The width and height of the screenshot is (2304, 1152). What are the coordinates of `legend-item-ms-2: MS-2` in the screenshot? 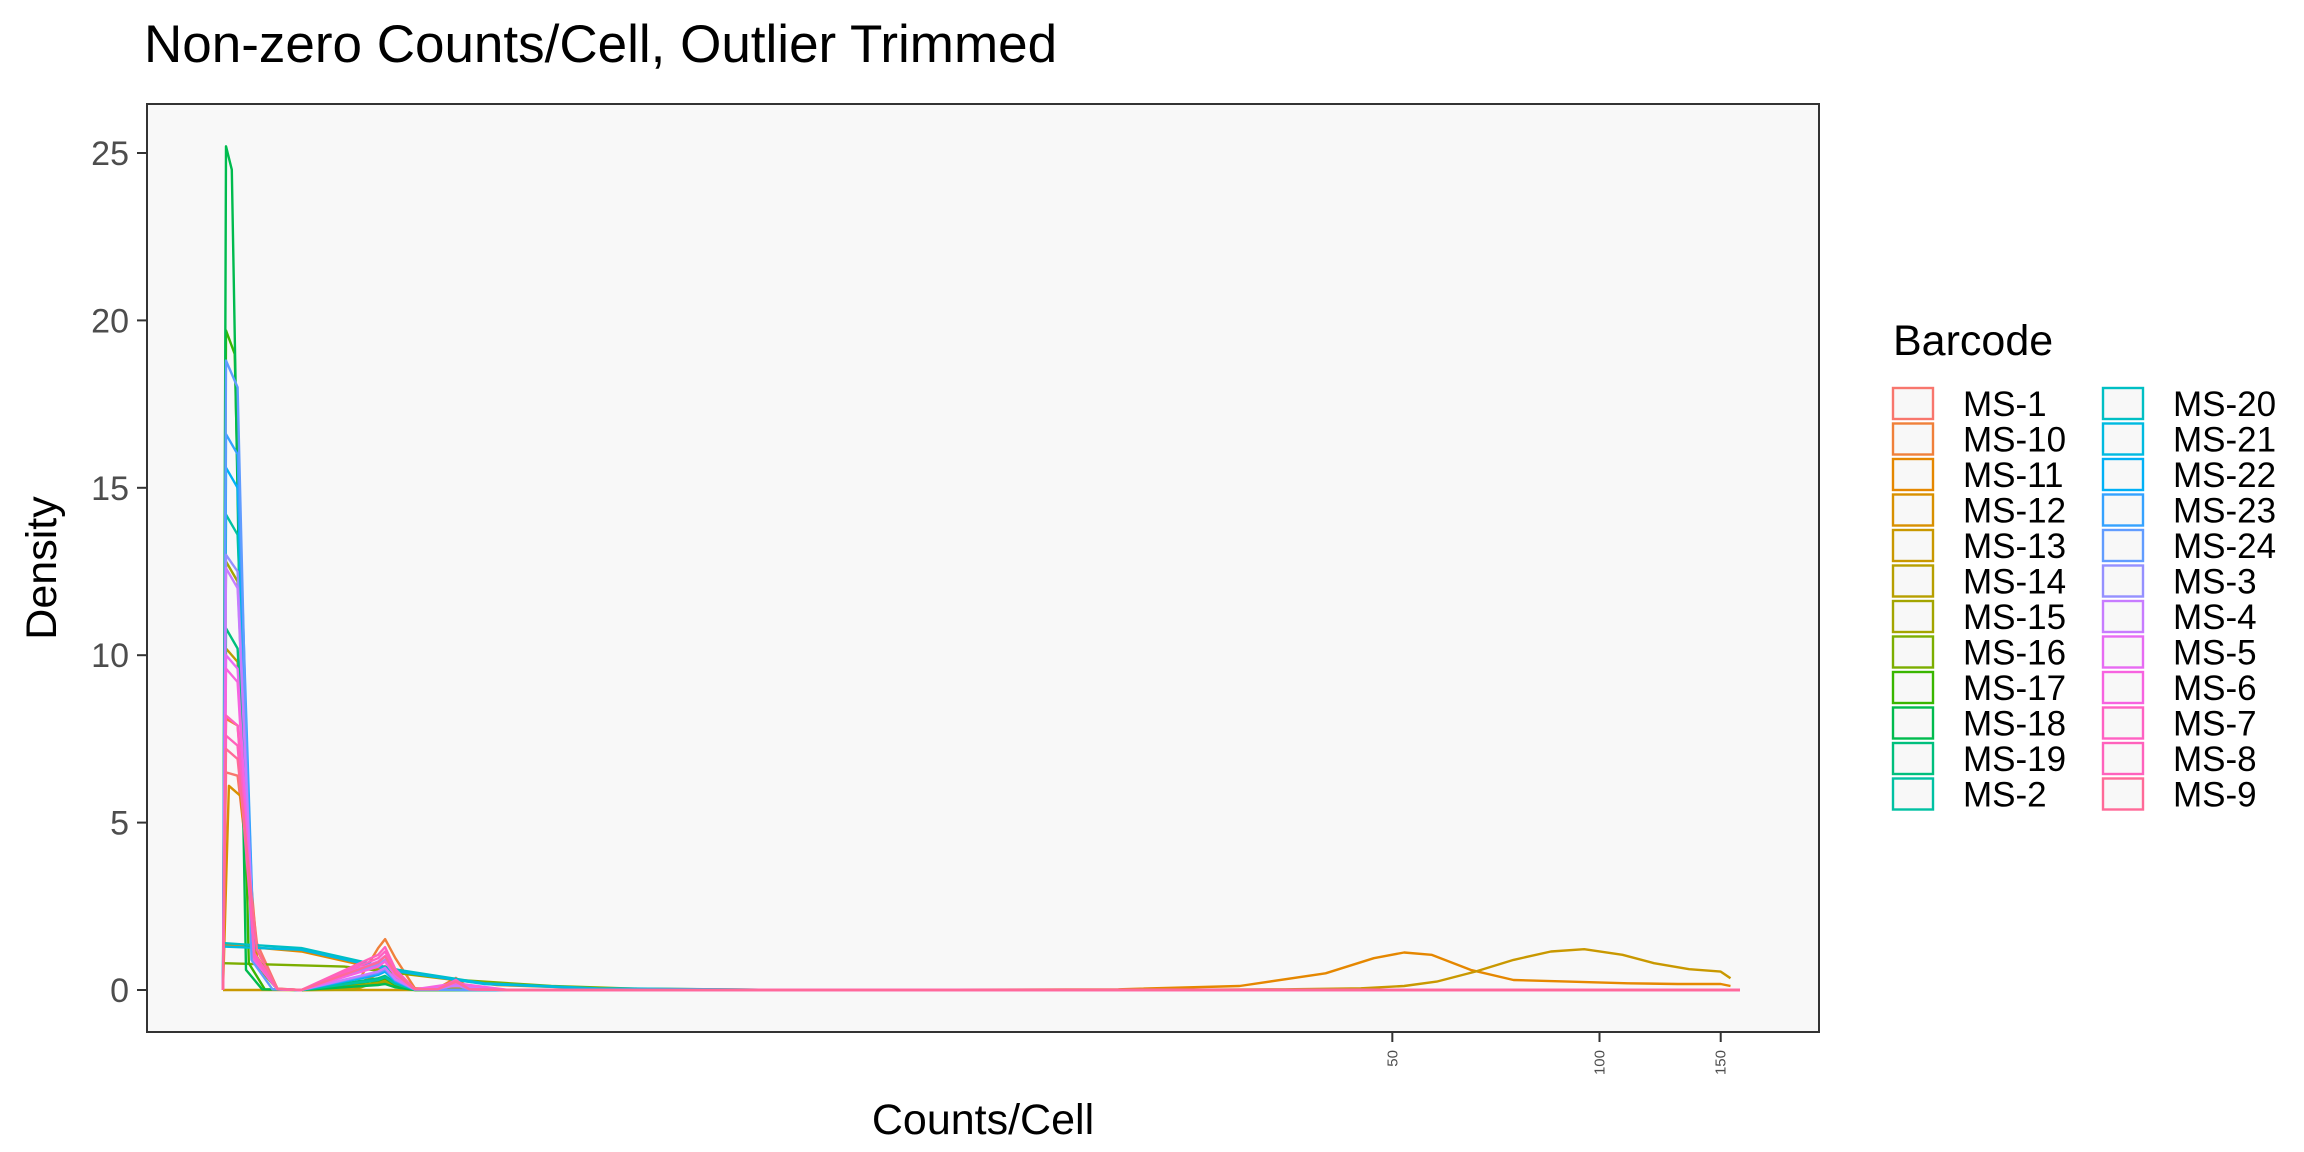 It's located at (1969, 795).